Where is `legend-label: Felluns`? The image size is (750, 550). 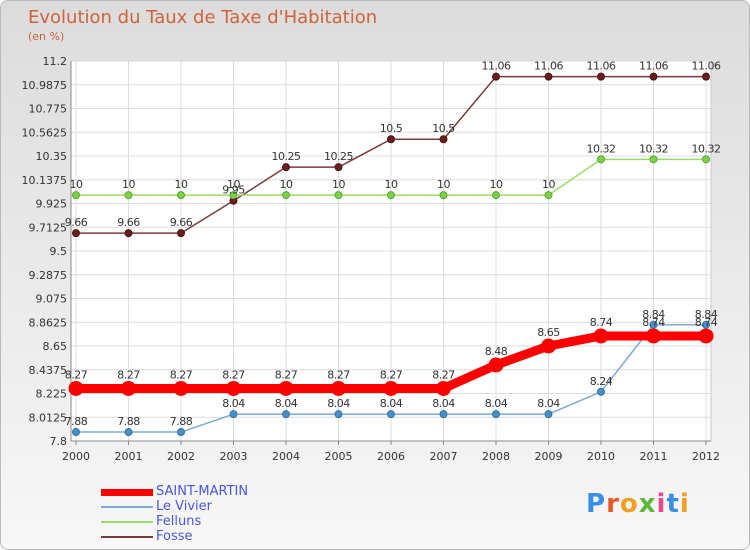
legend-label: Felluns is located at coordinates (179, 521).